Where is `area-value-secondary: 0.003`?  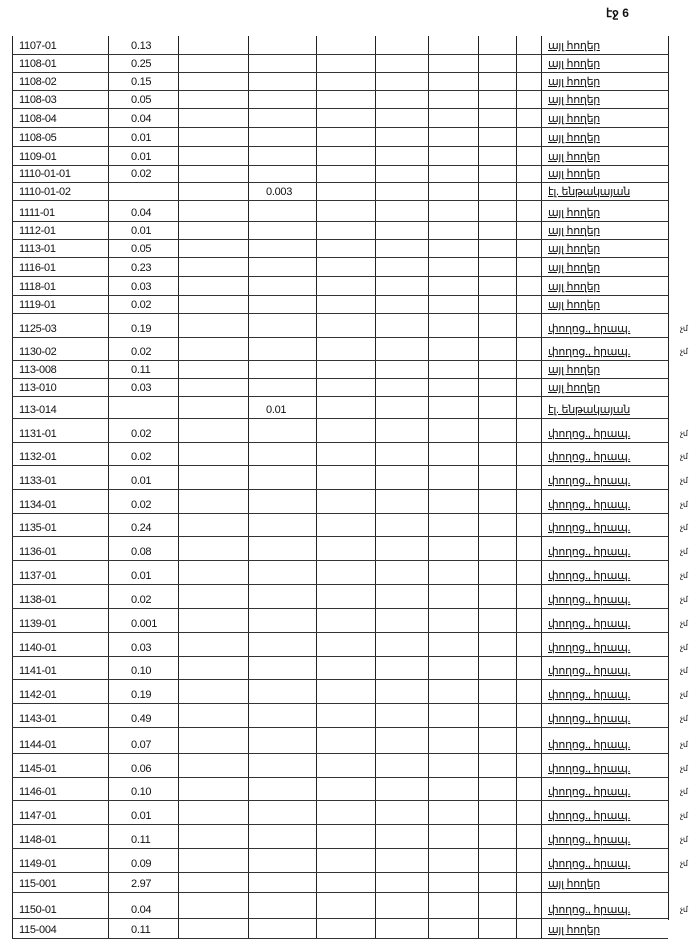
area-value-secondary: 0.003 is located at coordinates (279, 192).